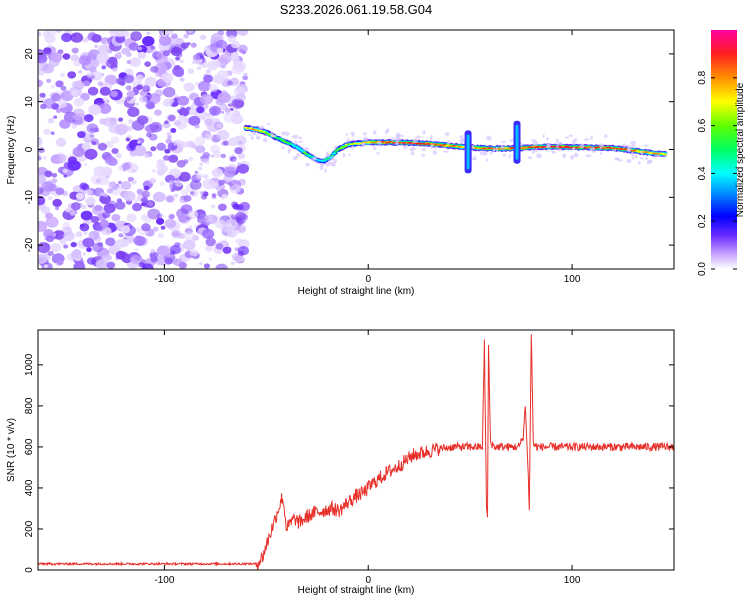  Describe the element at coordinates (740, 149) in the screenshot. I see `colorbar-label: Normalized spectral amplitude` at that location.